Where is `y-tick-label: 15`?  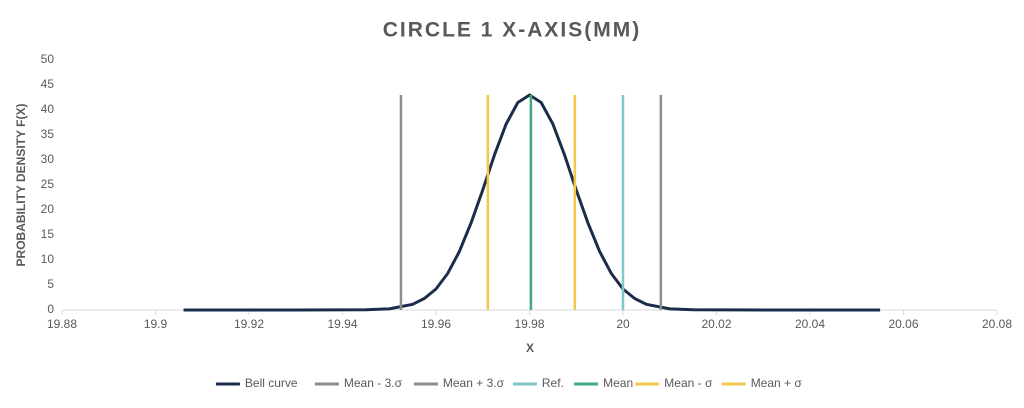
y-tick-label: 15 is located at coordinates (48, 234).